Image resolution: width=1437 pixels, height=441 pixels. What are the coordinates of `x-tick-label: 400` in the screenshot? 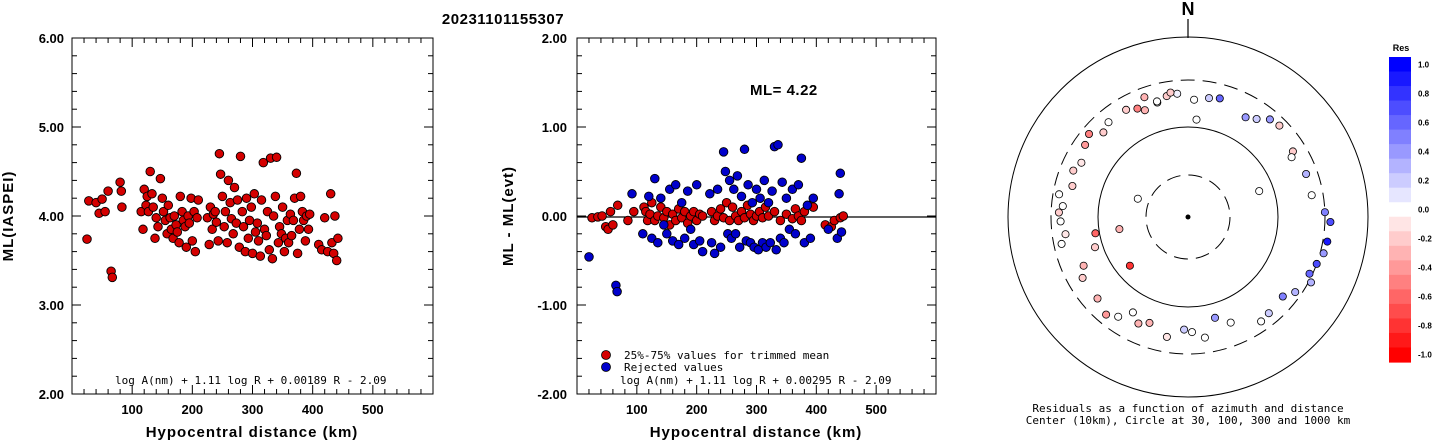 It's located at (313, 409).